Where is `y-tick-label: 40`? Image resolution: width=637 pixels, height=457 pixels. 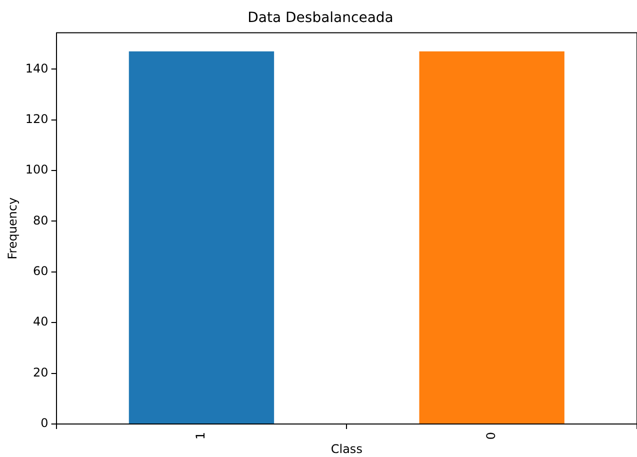 y-tick-label: 40 is located at coordinates (40, 321).